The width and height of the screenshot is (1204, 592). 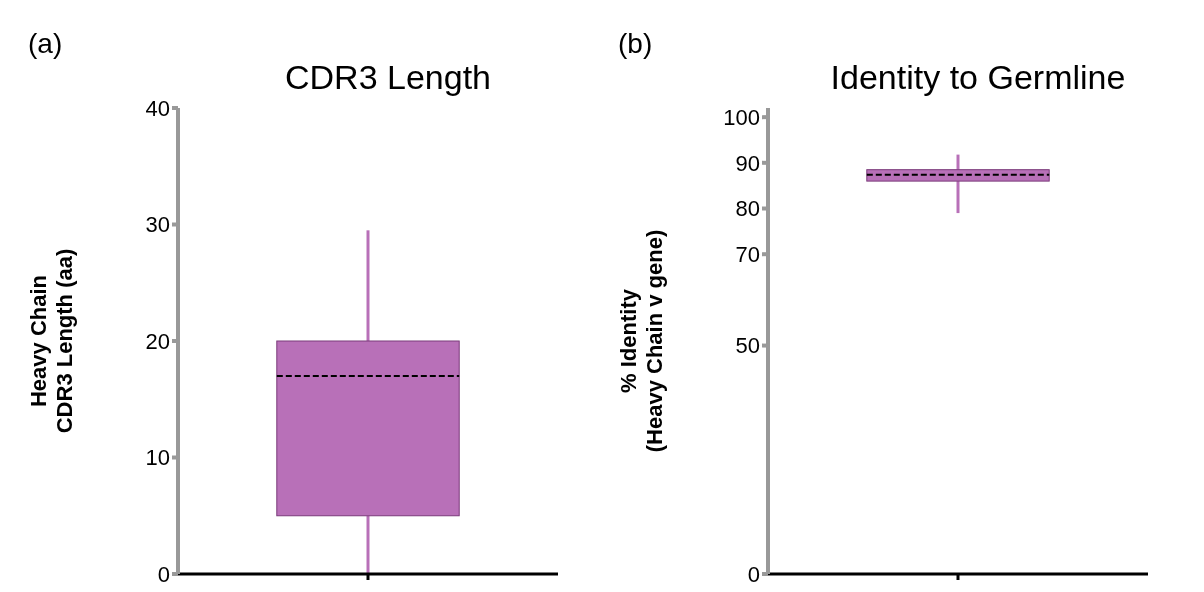 What do you see at coordinates (157, 108) in the screenshot?
I see `y-tick-label: 40` at bounding box center [157, 108].